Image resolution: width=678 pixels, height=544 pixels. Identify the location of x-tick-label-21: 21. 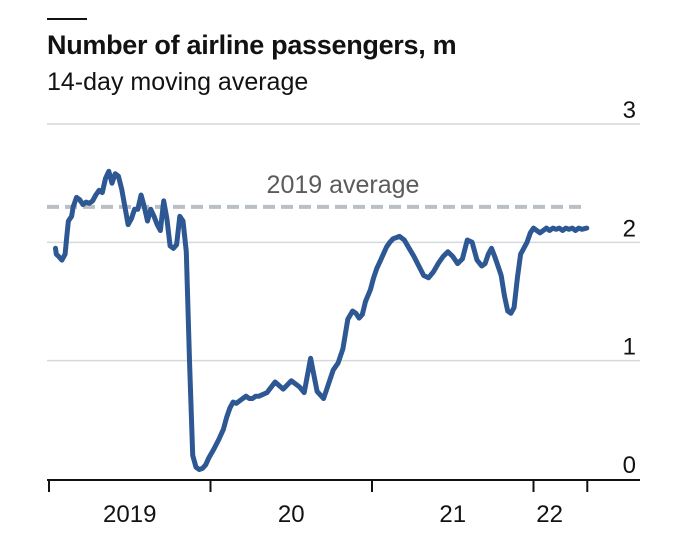
(452, 514).